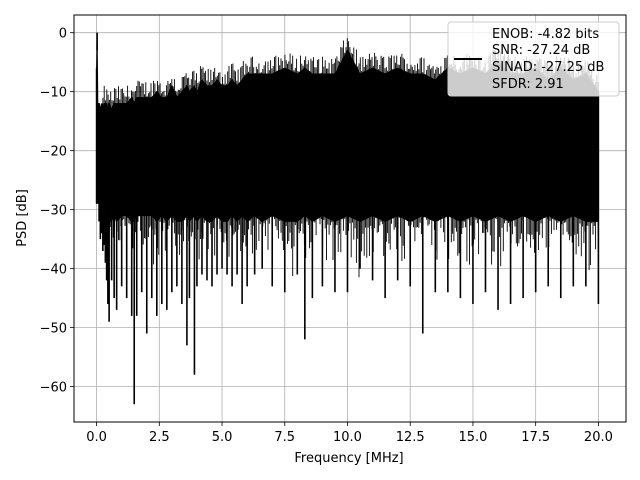 The width and height of the screenshot is (640, 480). What do you see at coordinates (548, 67) in the screenshot?
I see `legend-line-sinad: SINAD: -27.25 dB` at bounding box center [548, 67].